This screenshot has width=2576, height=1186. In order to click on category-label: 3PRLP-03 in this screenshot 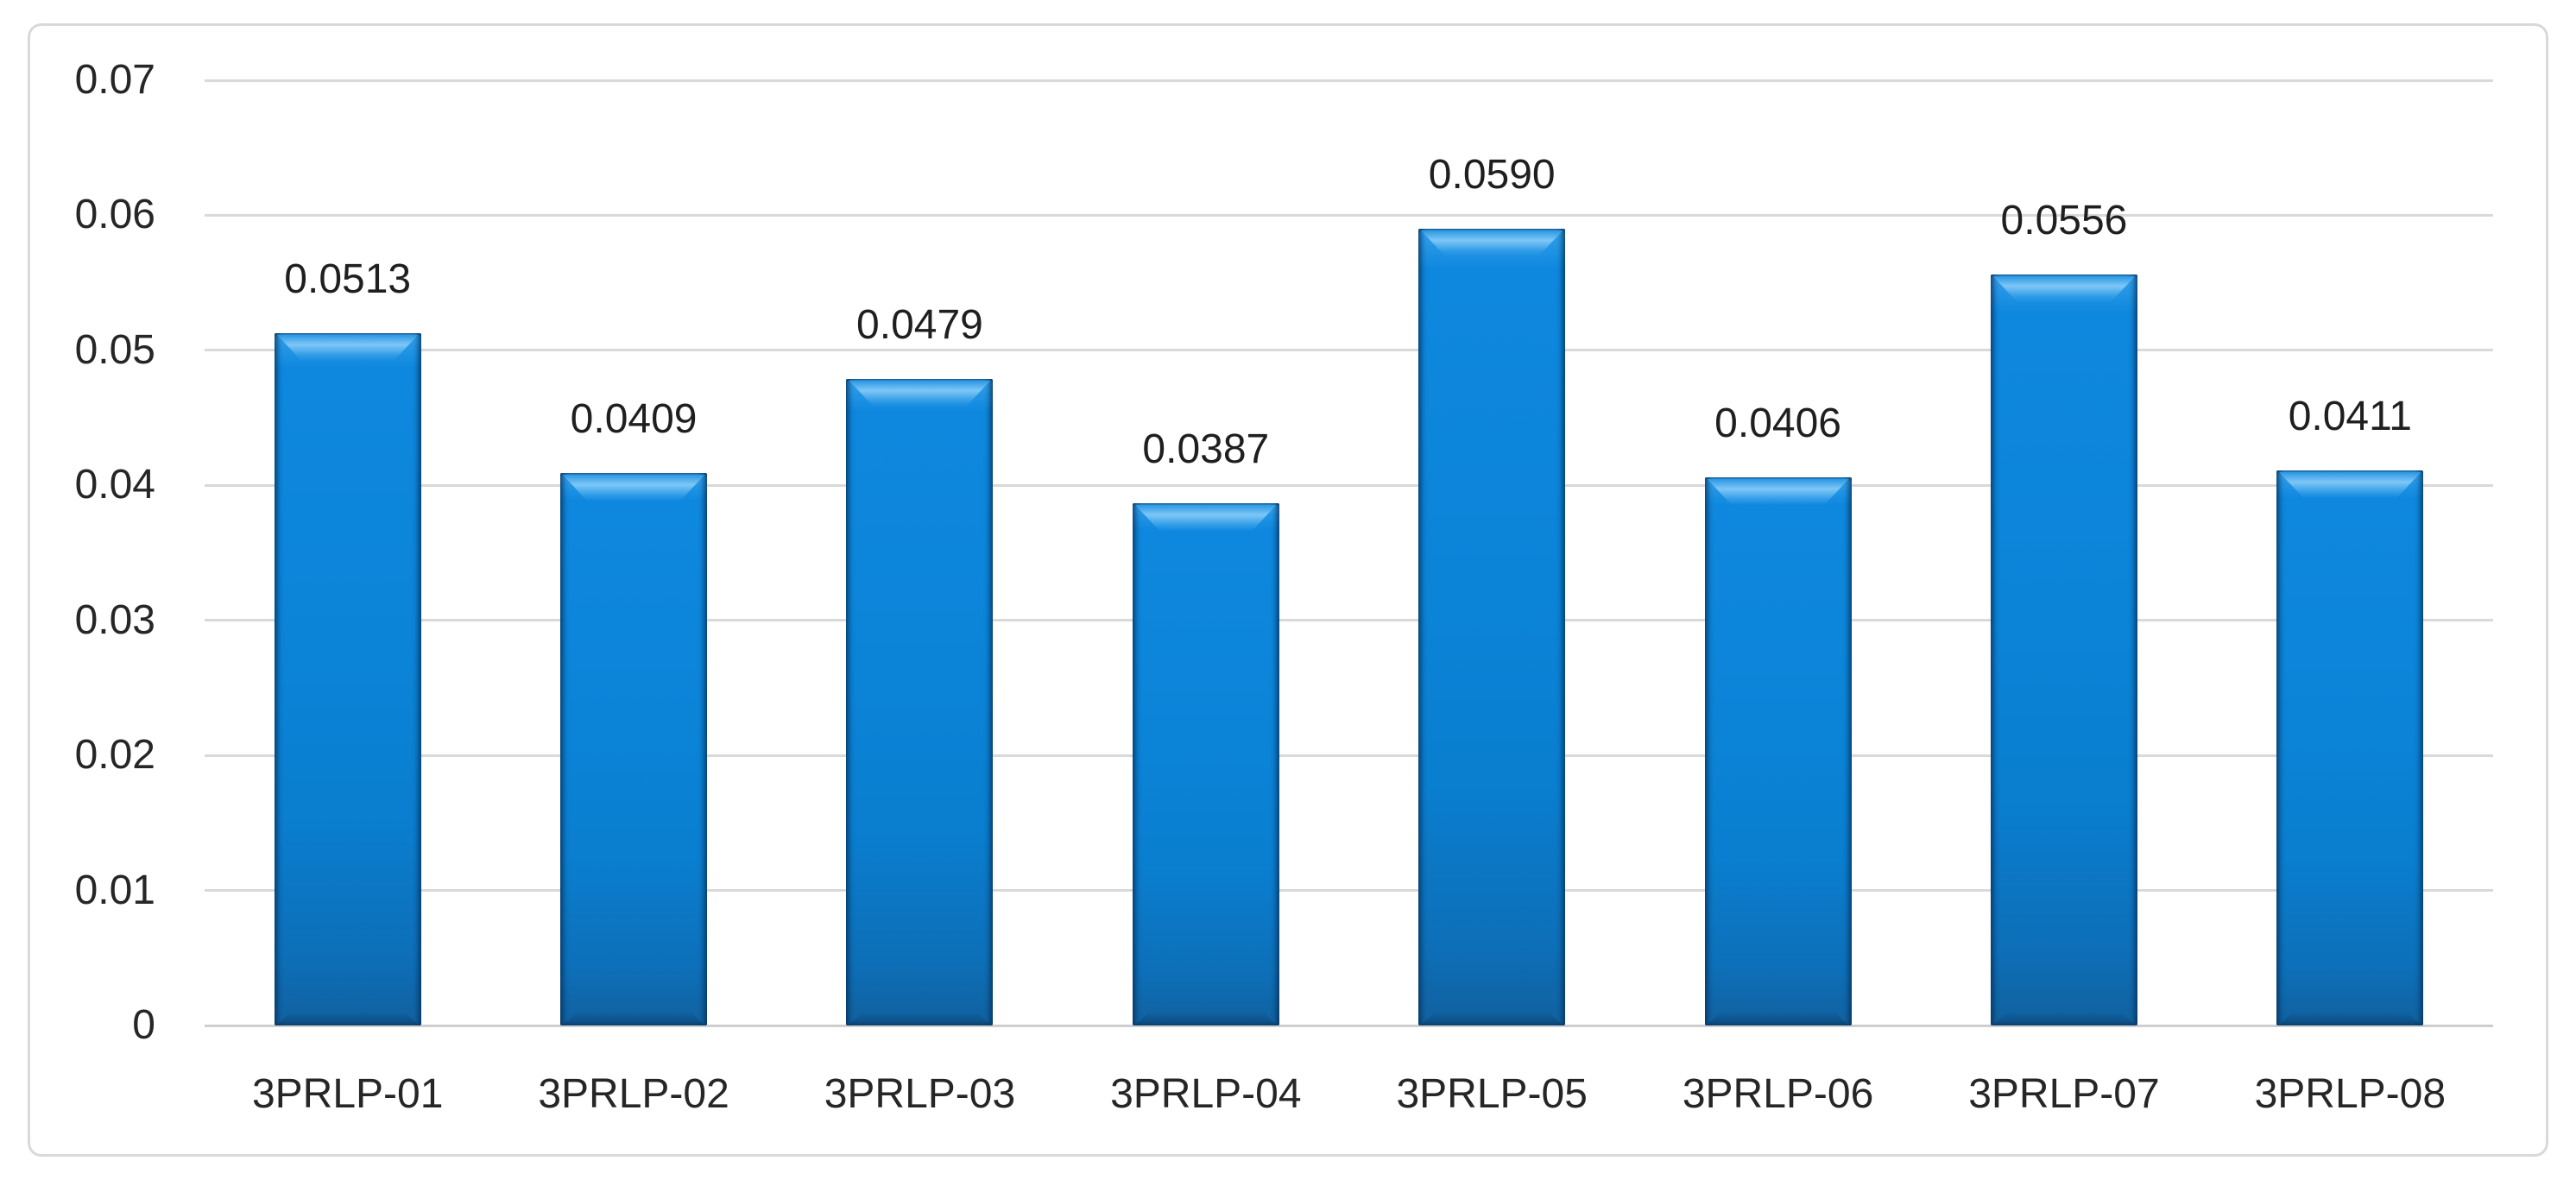, I will do `click(920, 1094)`.